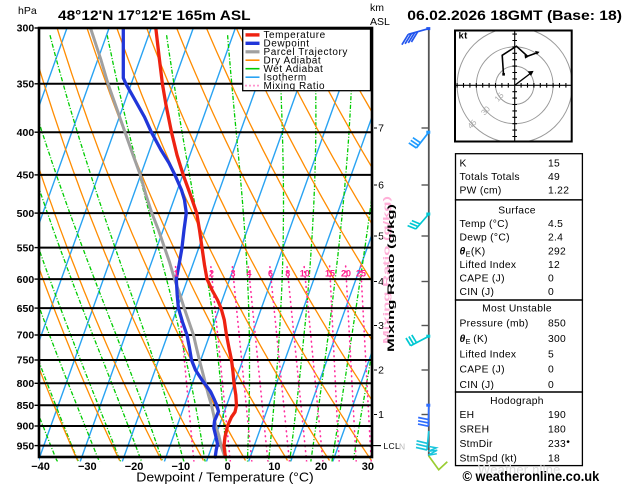 This screenshot has width=629, height=486. What do you see at coordinates (134, 467) in the screenshot?
I see `svg-text: −20` at bounding box center [134, 467].